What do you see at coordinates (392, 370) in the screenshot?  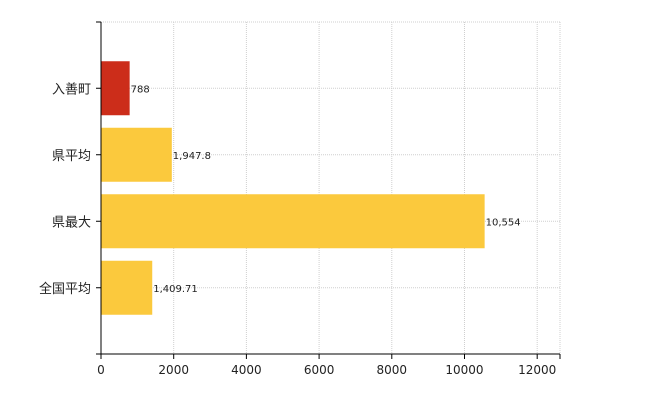 I see `x-tick-label: 8000` at bounding box center [392, 370].